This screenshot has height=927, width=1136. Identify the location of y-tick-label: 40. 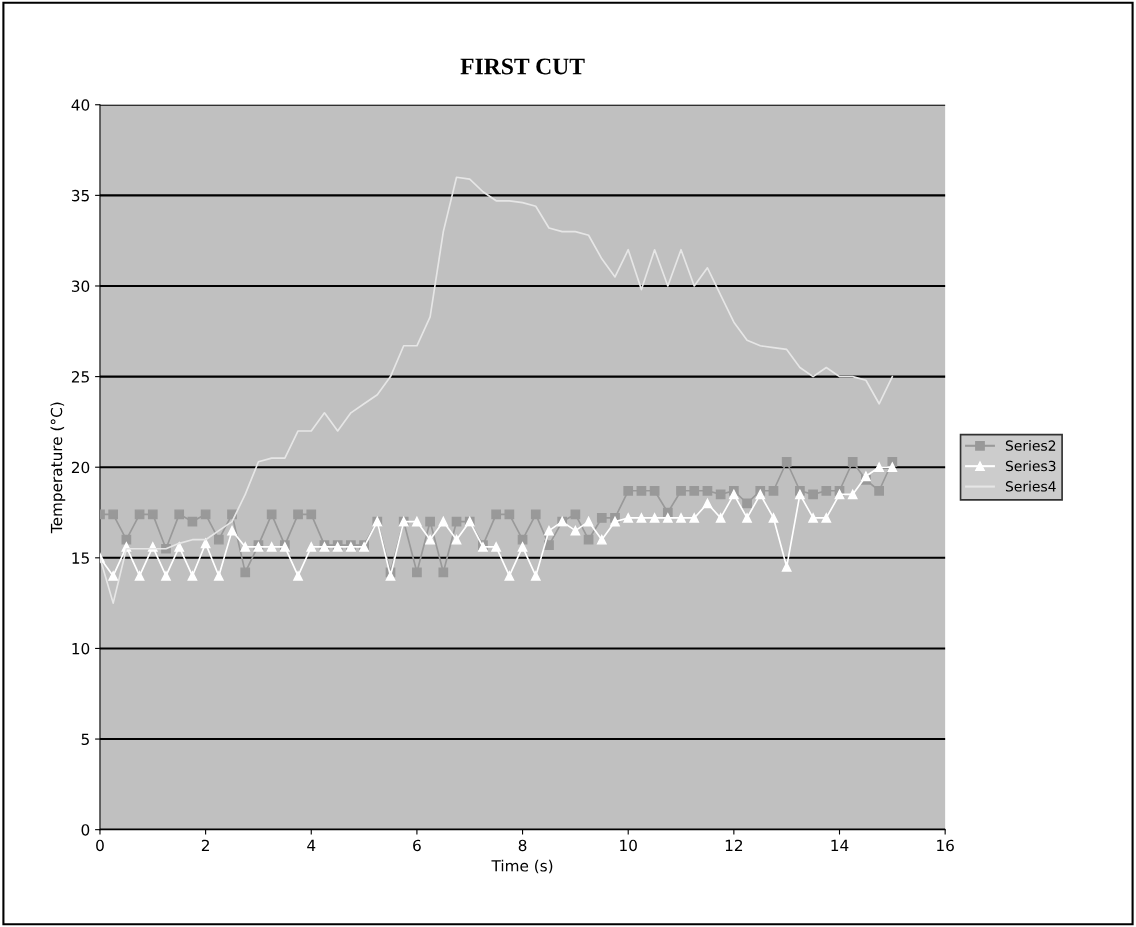
(80, 105).